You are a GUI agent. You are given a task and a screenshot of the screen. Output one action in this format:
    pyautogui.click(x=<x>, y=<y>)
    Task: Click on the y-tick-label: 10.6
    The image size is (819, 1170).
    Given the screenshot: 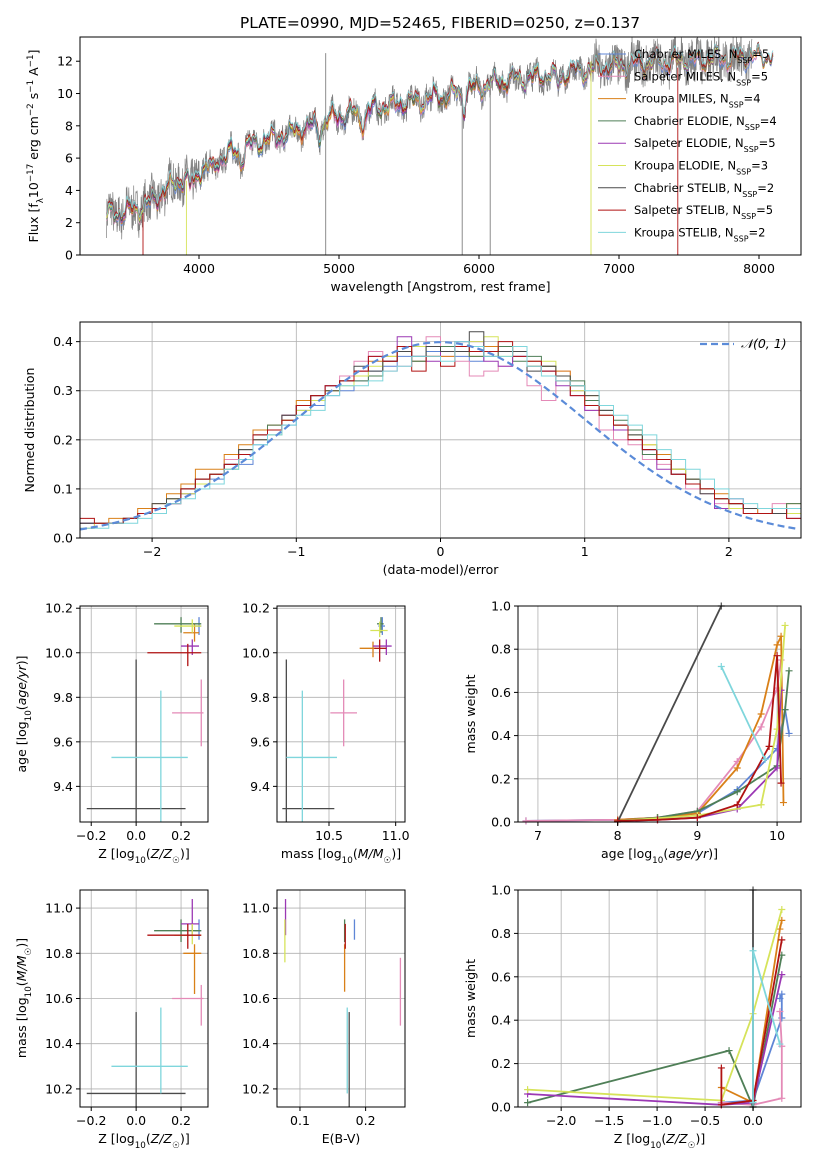 What is the action you would take?
    pyautogui.click(x=256, y=998)
    